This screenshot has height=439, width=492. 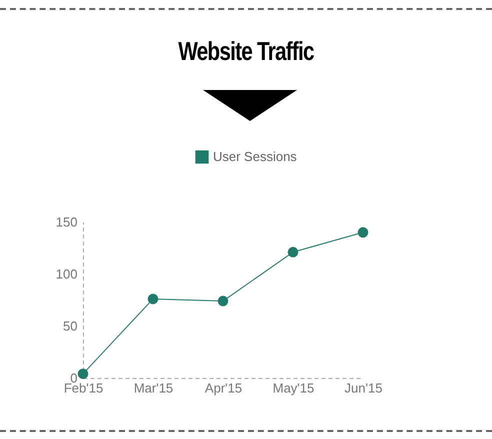 What do you see at coordinates (70, 326) in the screenshot?
I see `y-tick-label: 50` at bounding box center [70, 326].